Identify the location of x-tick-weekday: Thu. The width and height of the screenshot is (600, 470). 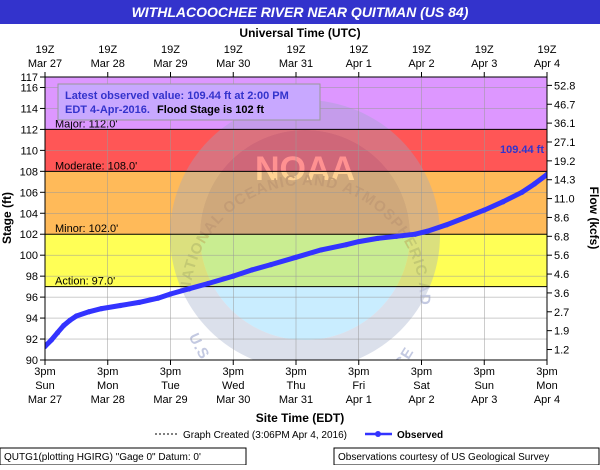
(296, 386).